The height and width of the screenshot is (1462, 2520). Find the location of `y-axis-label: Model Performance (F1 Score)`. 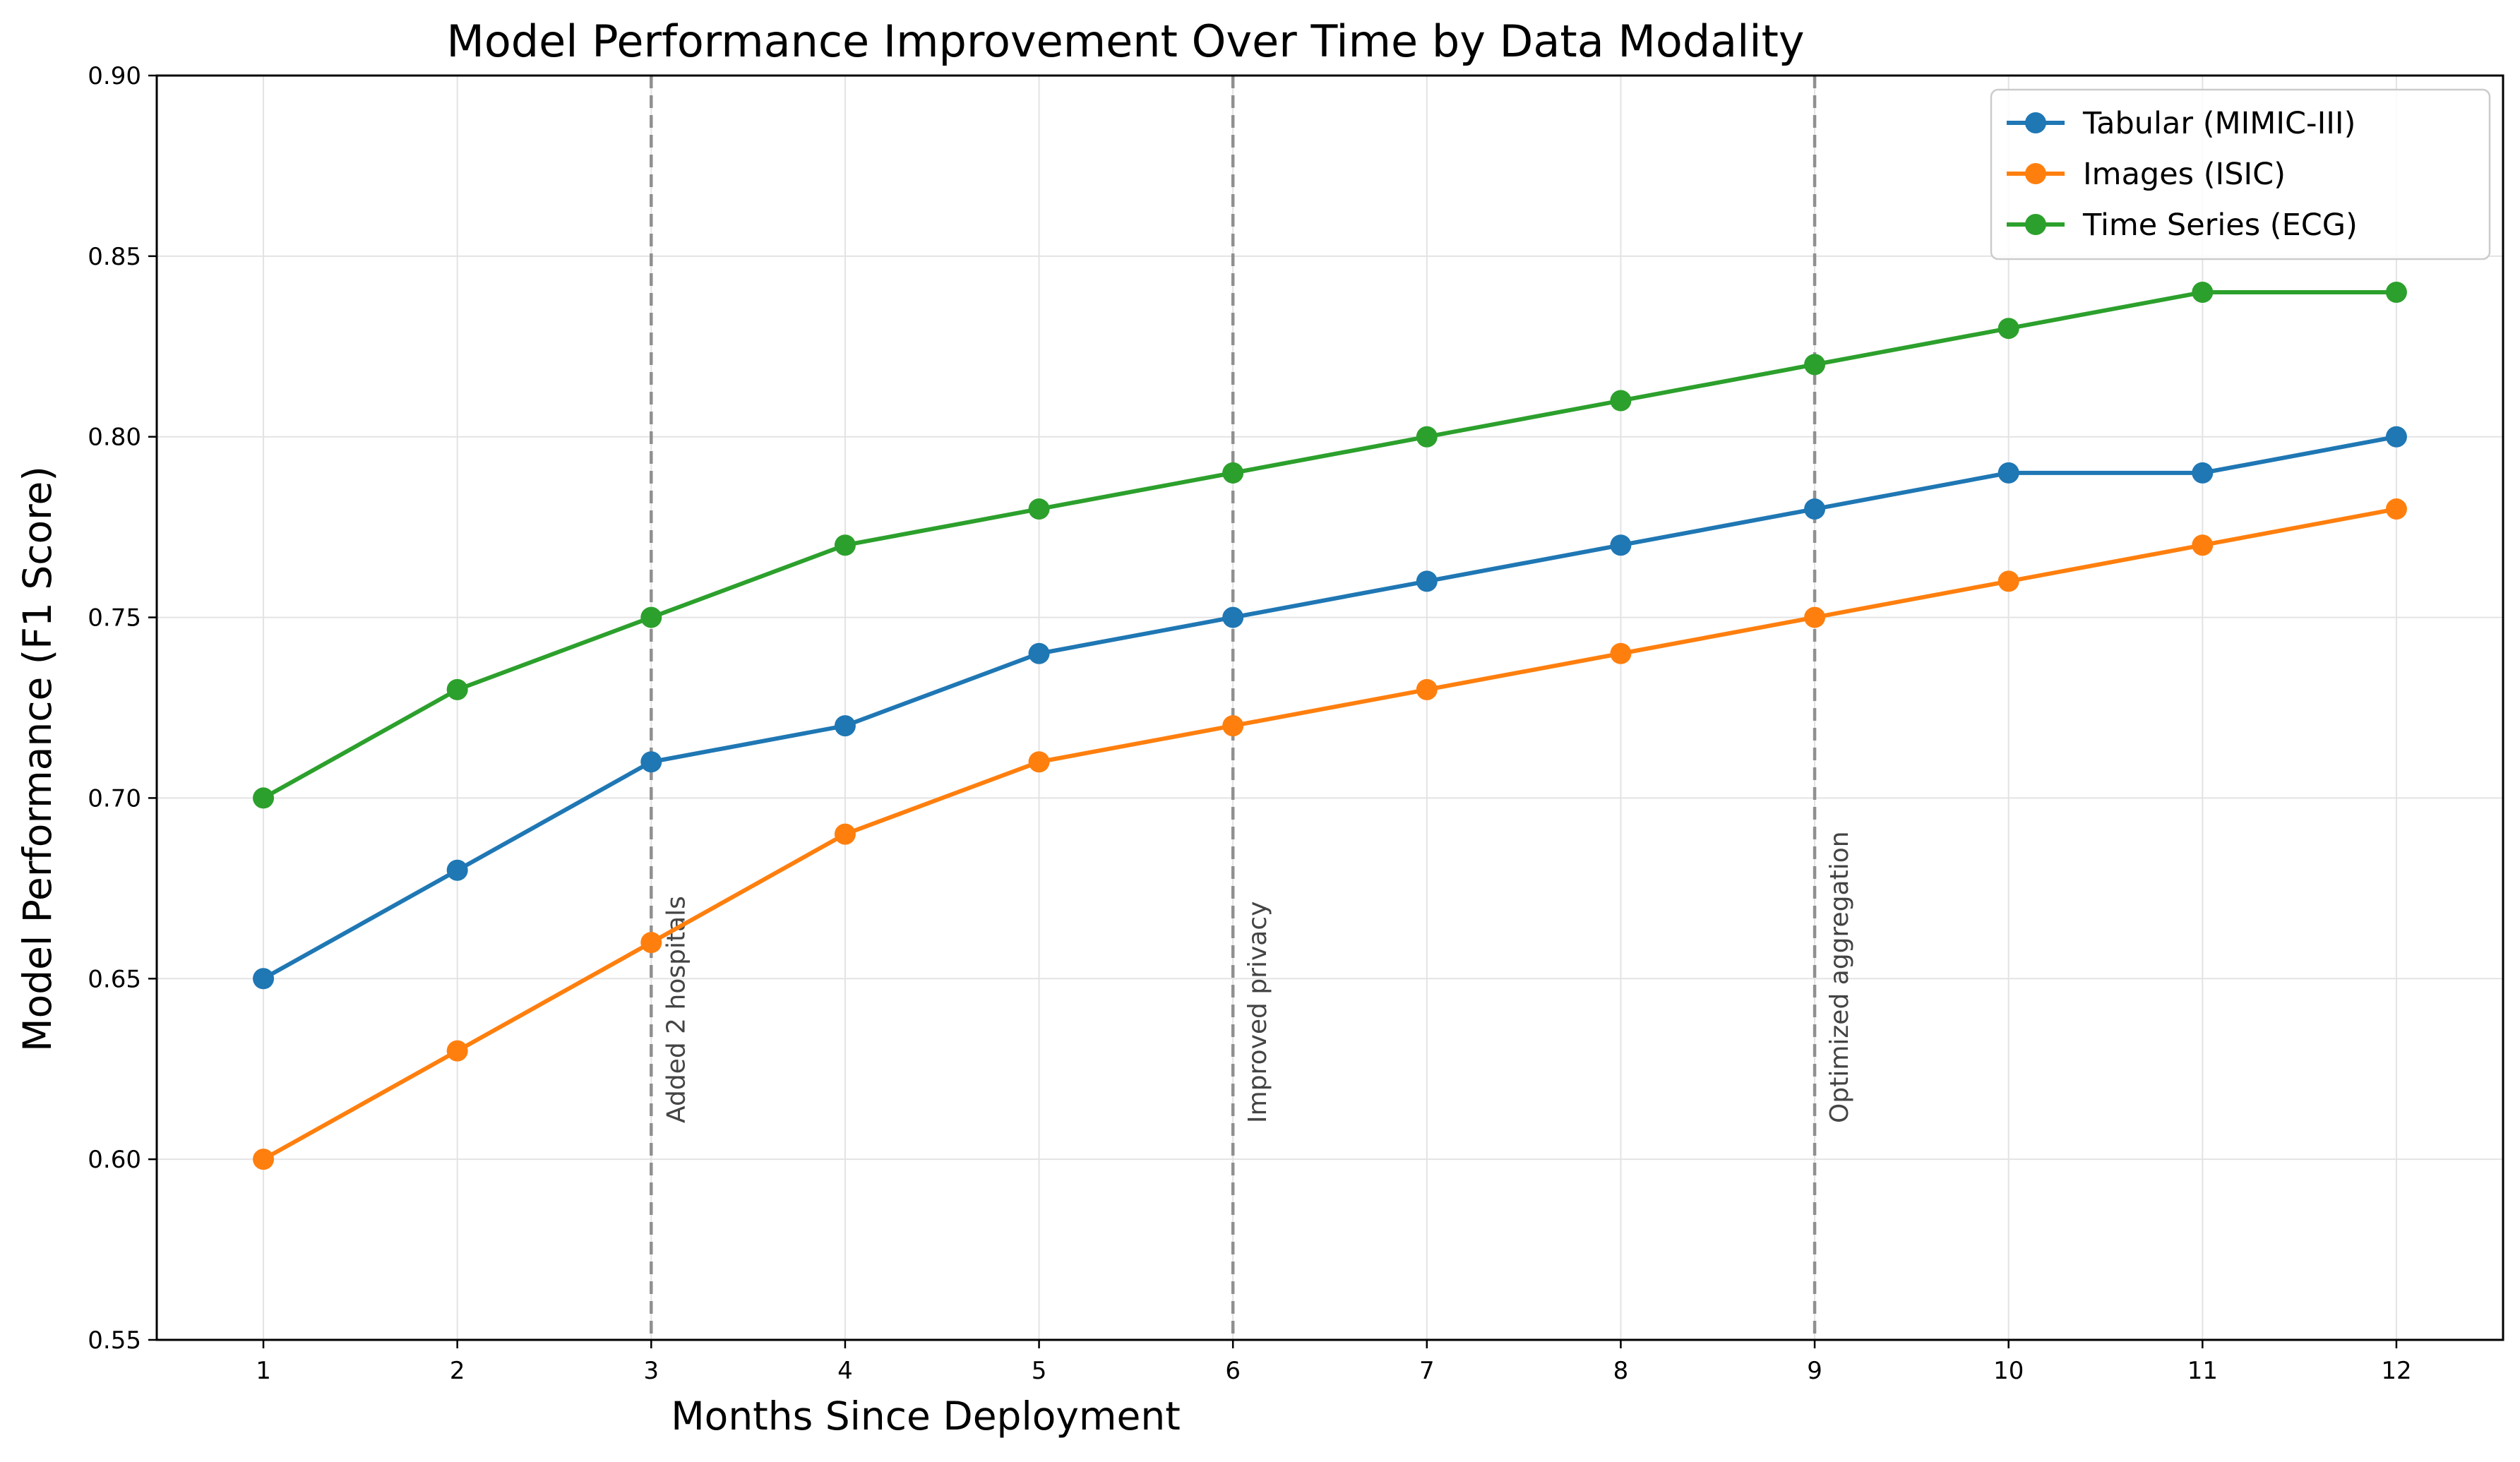

y-axis-label: Model Performance (F1 Score) is located at coordinates (38, 759).